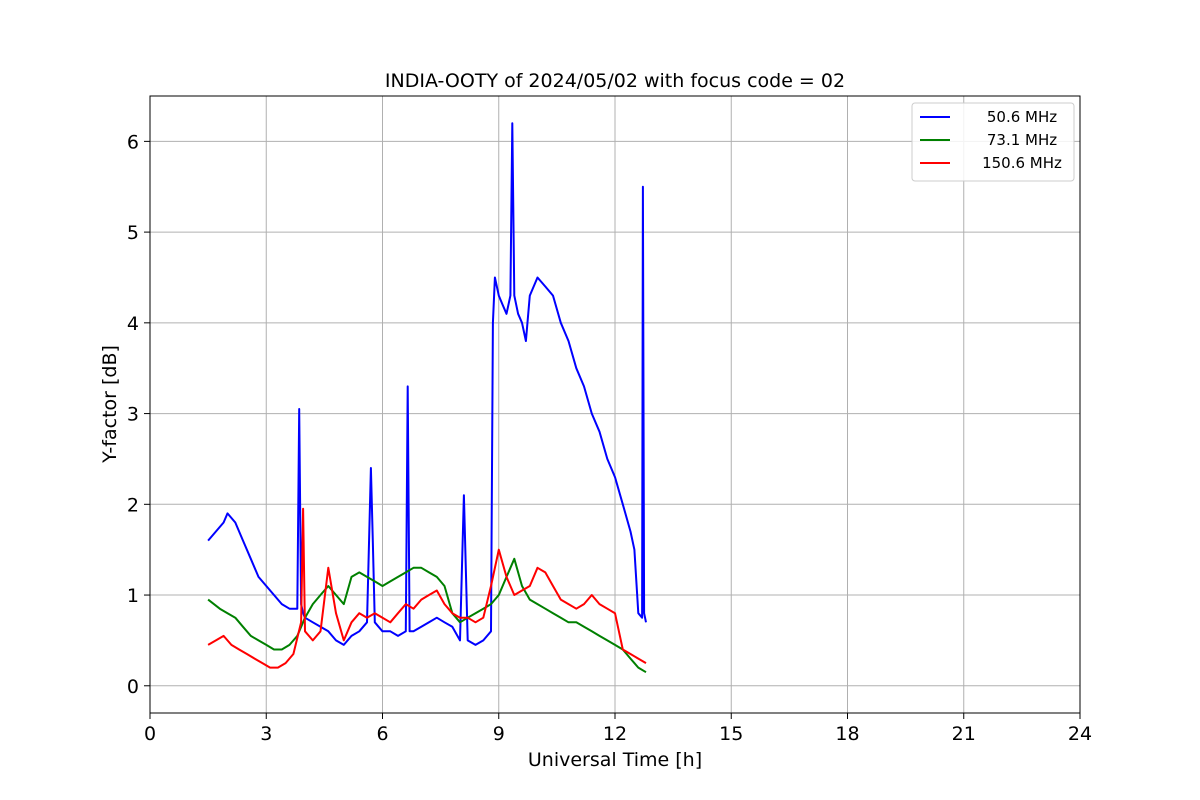 This screenshot has width=1200, height=800. What do you see at coordinates (1080, 734) in the screenshot?
I see `x-tick-label: 24` at bounding box center [1080, 734].